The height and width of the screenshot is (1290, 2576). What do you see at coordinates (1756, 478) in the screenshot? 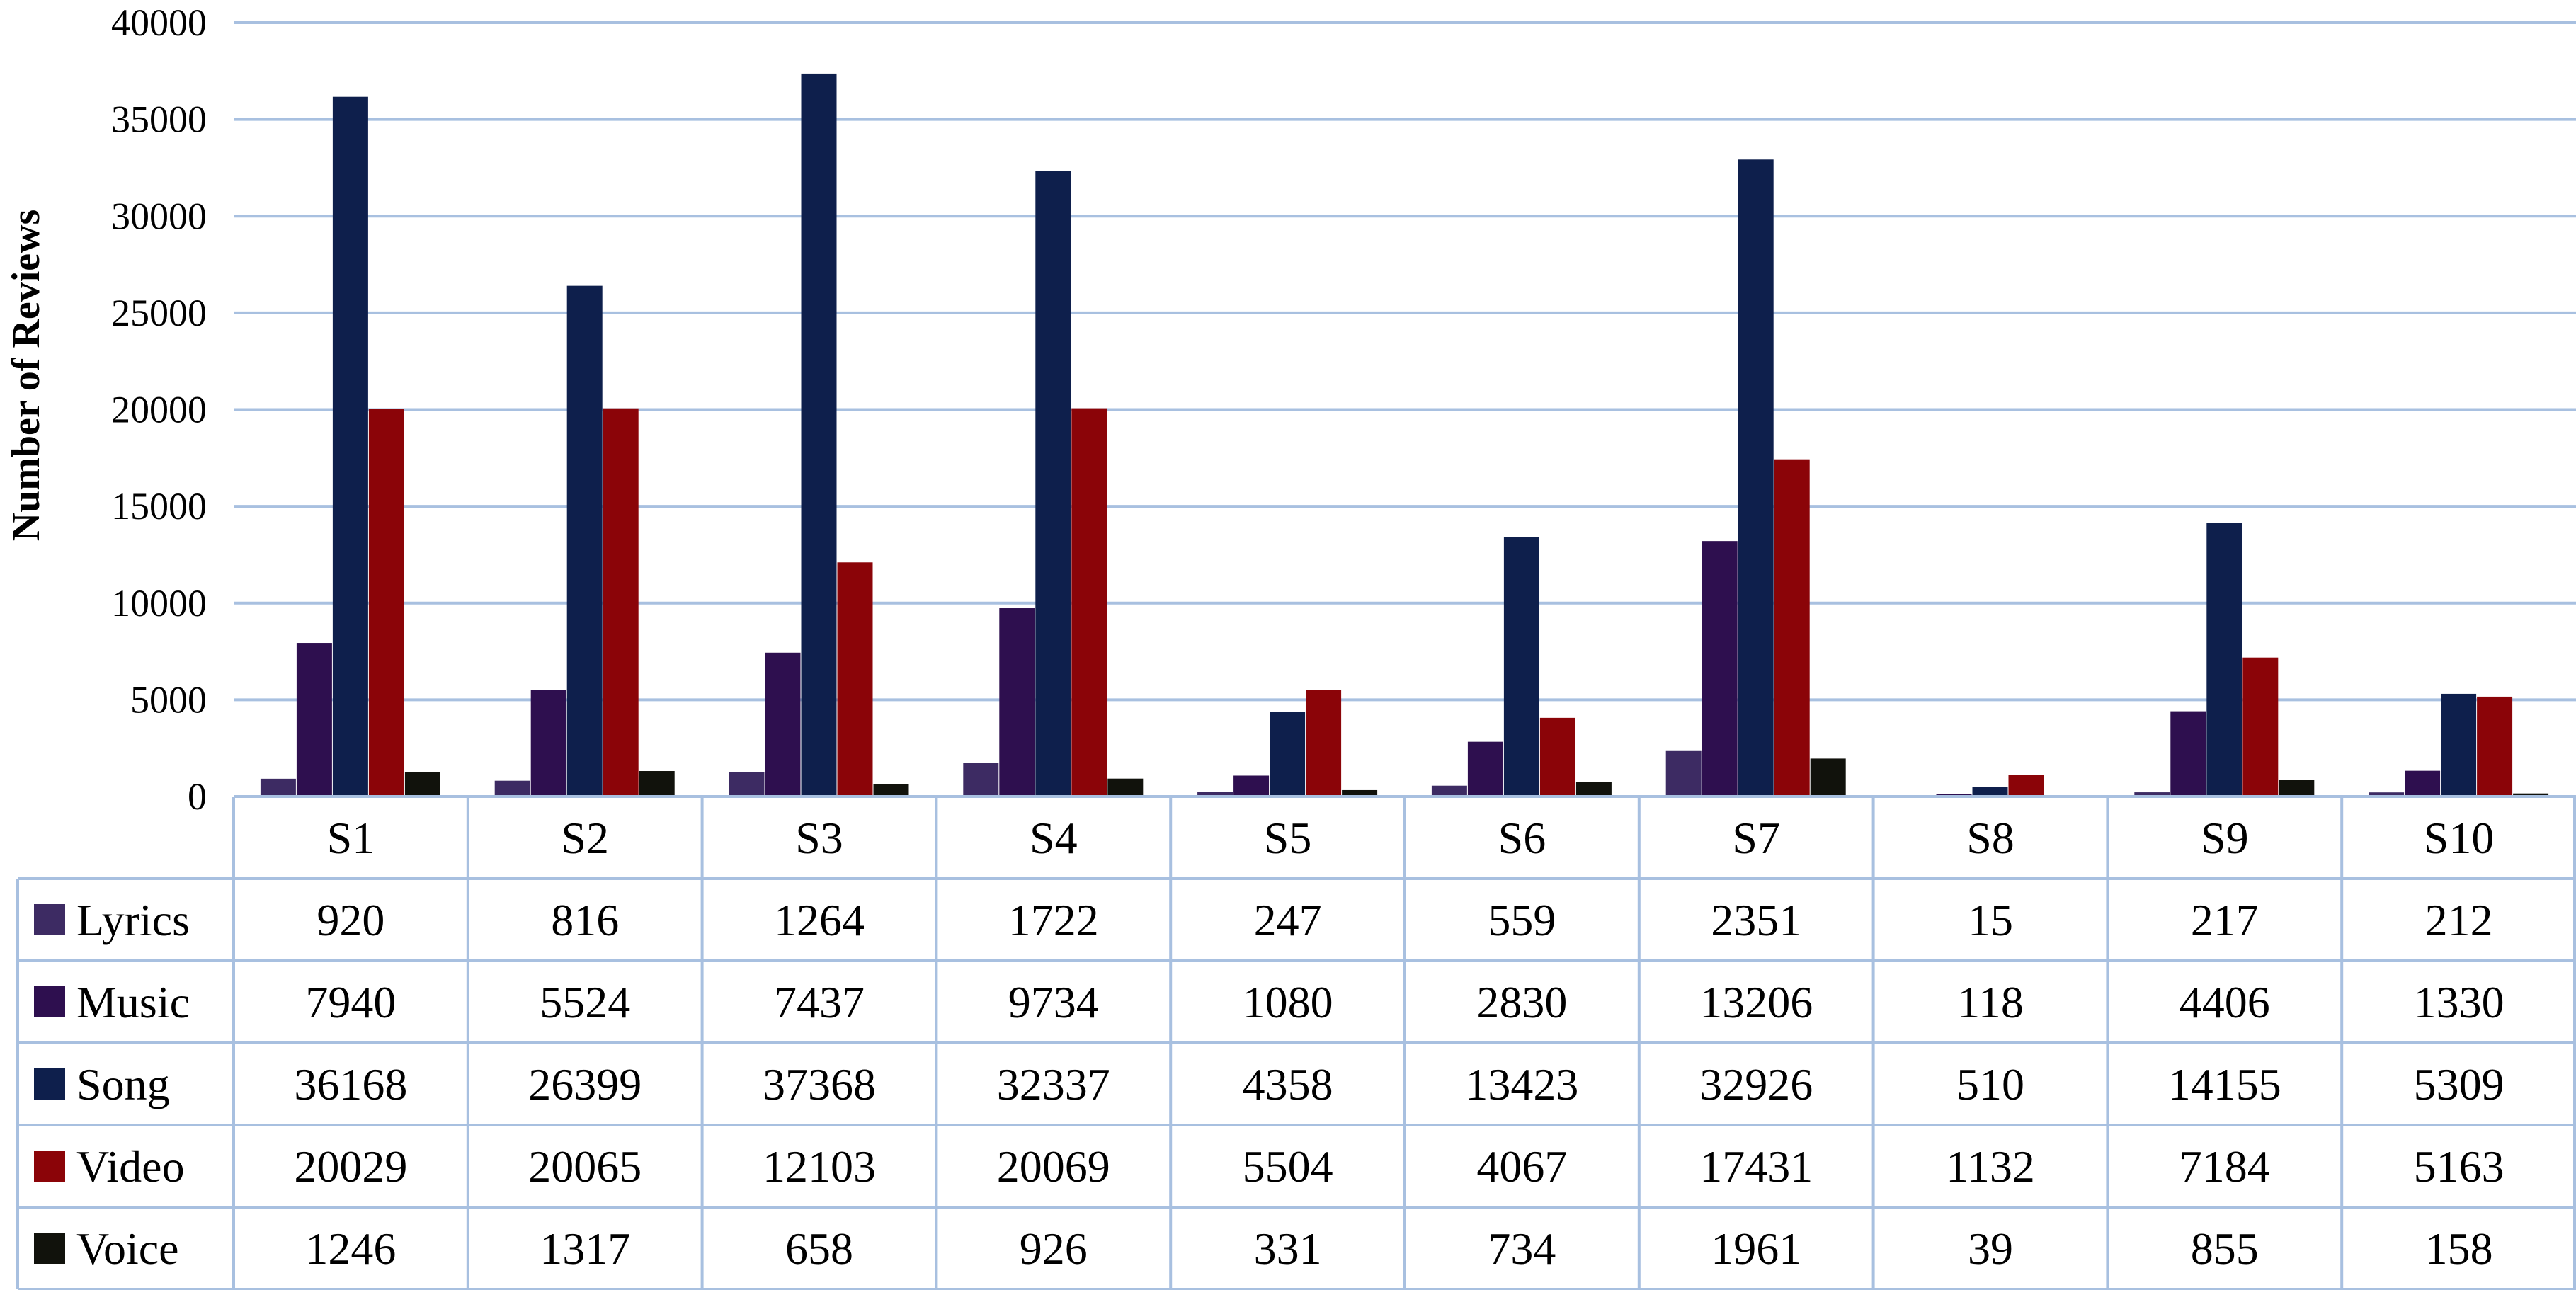
I see `bar-song-s7` at bounding box center [1756, 478].